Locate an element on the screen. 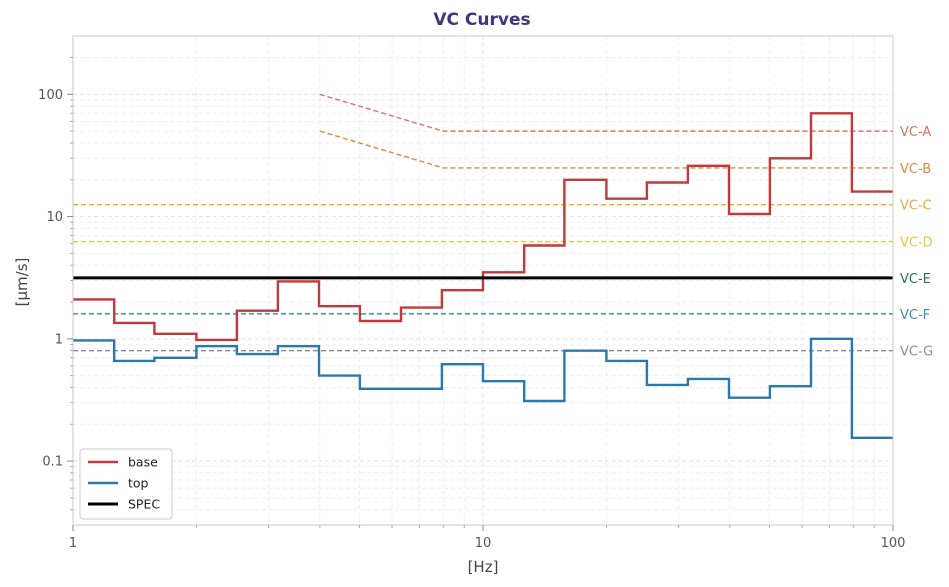  legend-box is located at coordinates (126, 484).